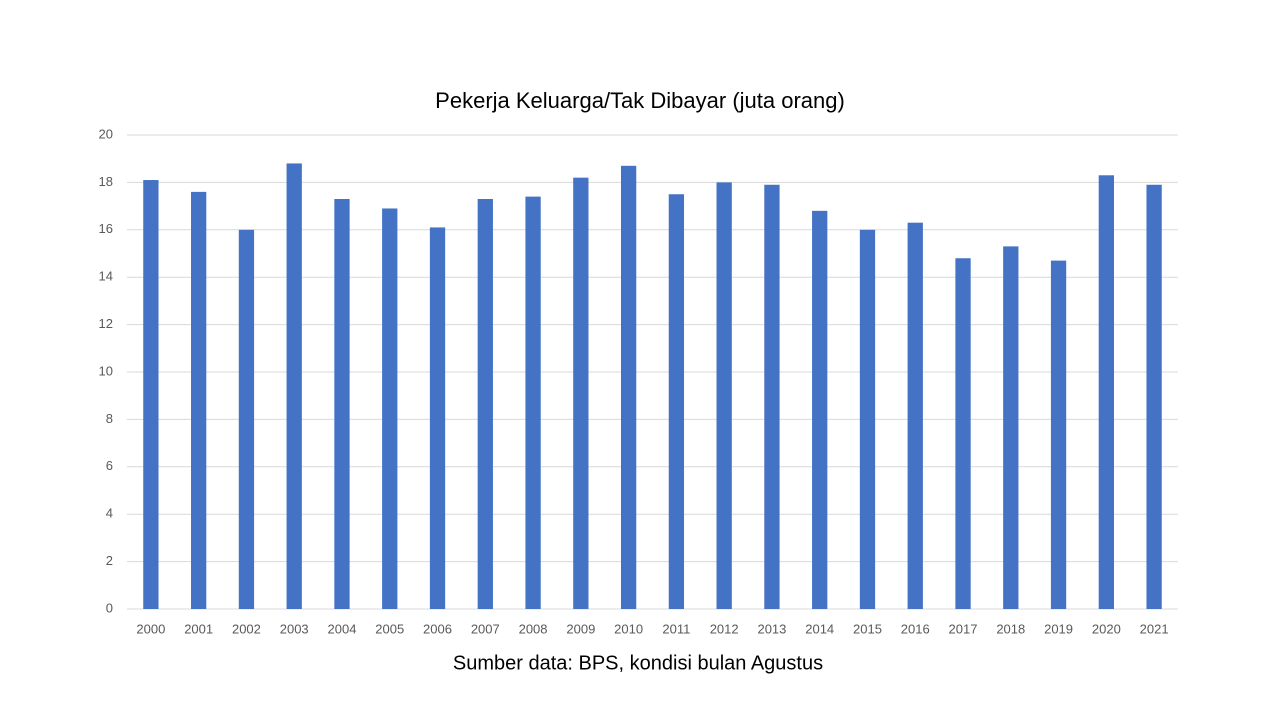 The width and height of the screenshot is (1280, 720). I want to click on x-tick-label: 2008, so click(533, 628).